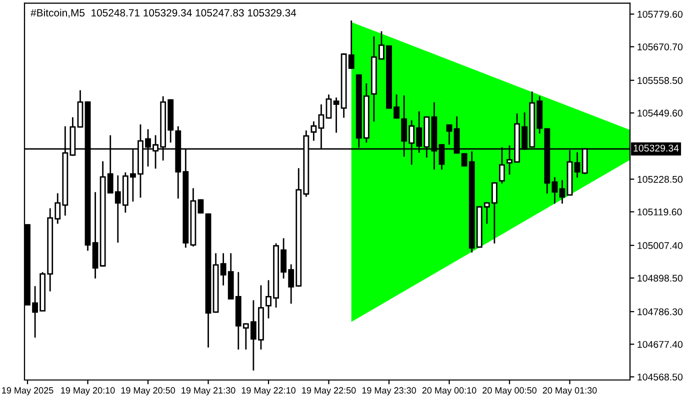 The image size is (700, 400). I want to click on ref-line-label: 105329.34, so click(656, 148).